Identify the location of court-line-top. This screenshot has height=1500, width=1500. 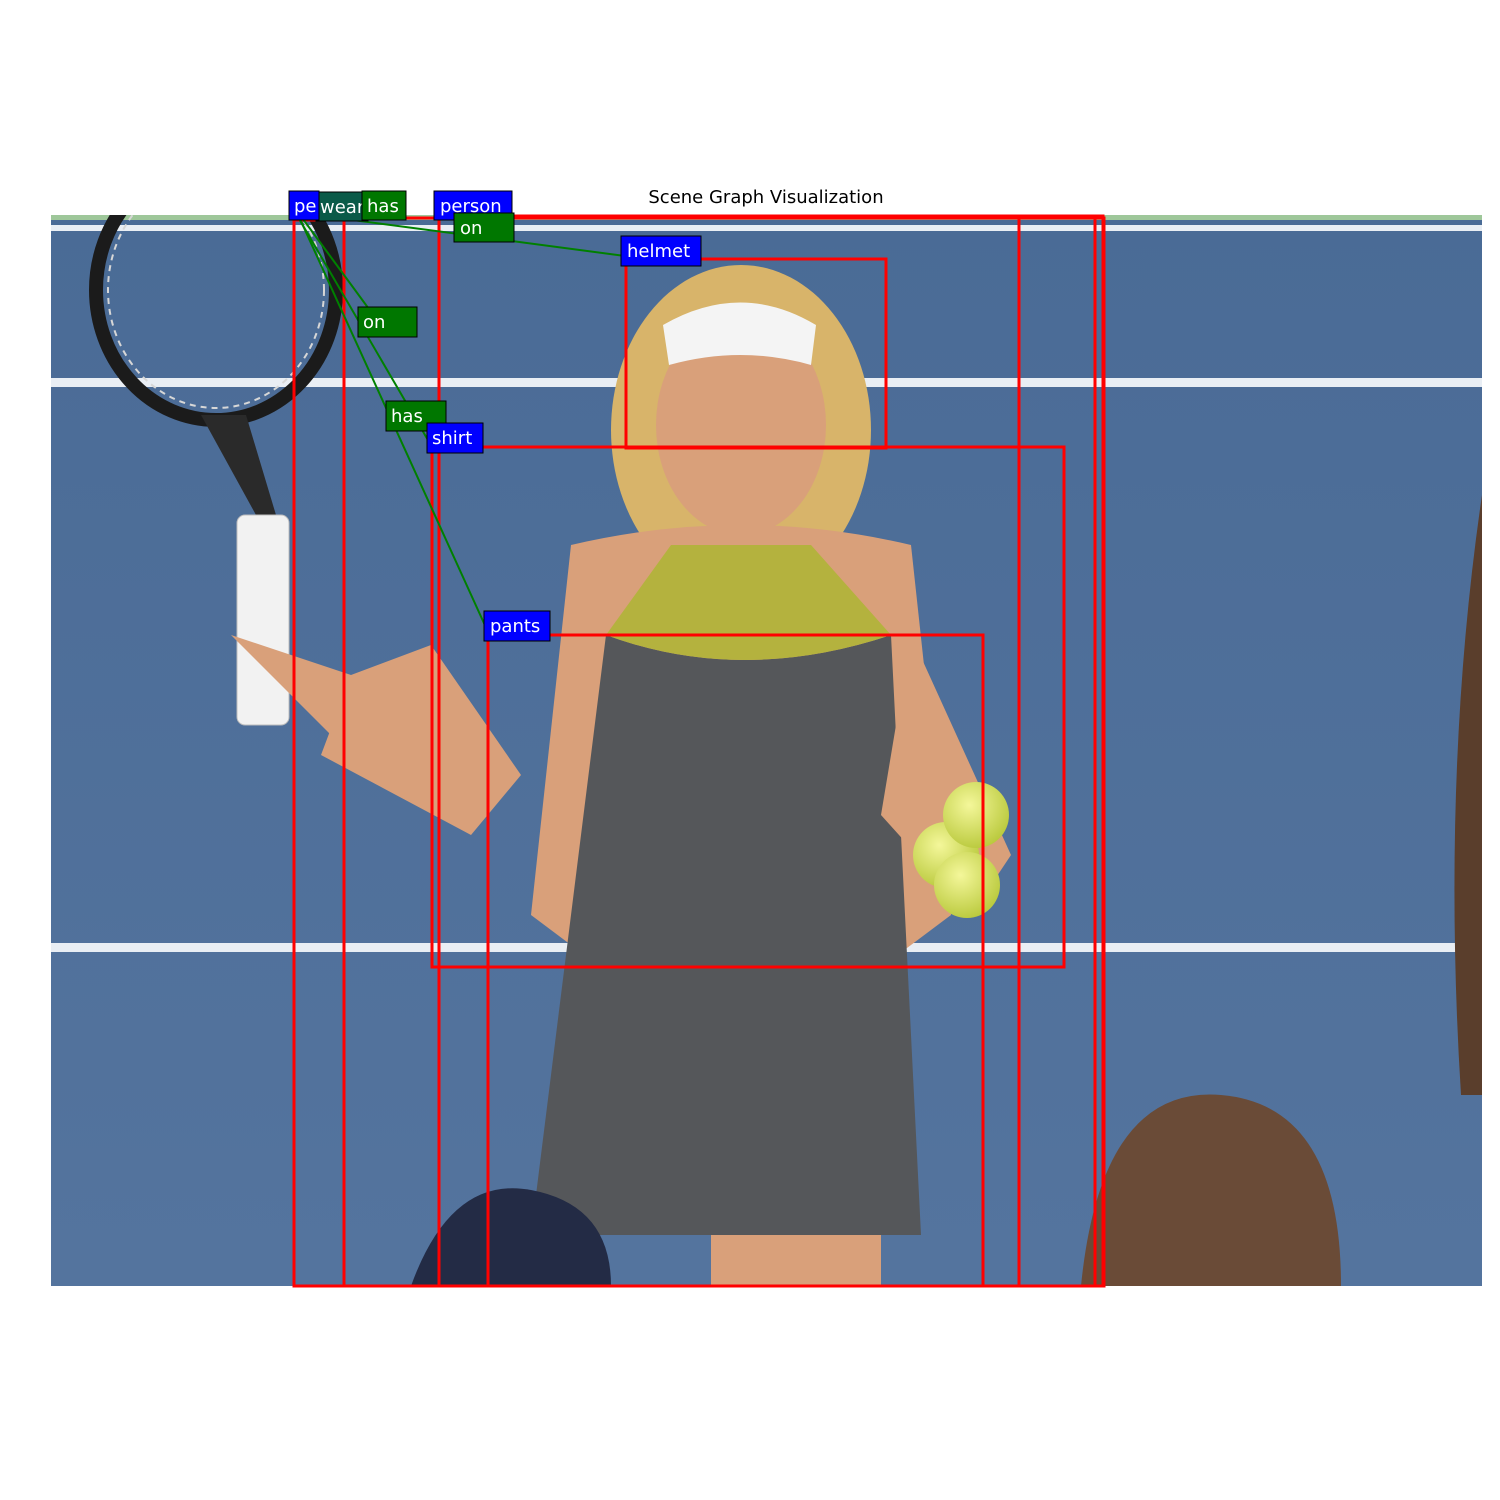
(766, 228).